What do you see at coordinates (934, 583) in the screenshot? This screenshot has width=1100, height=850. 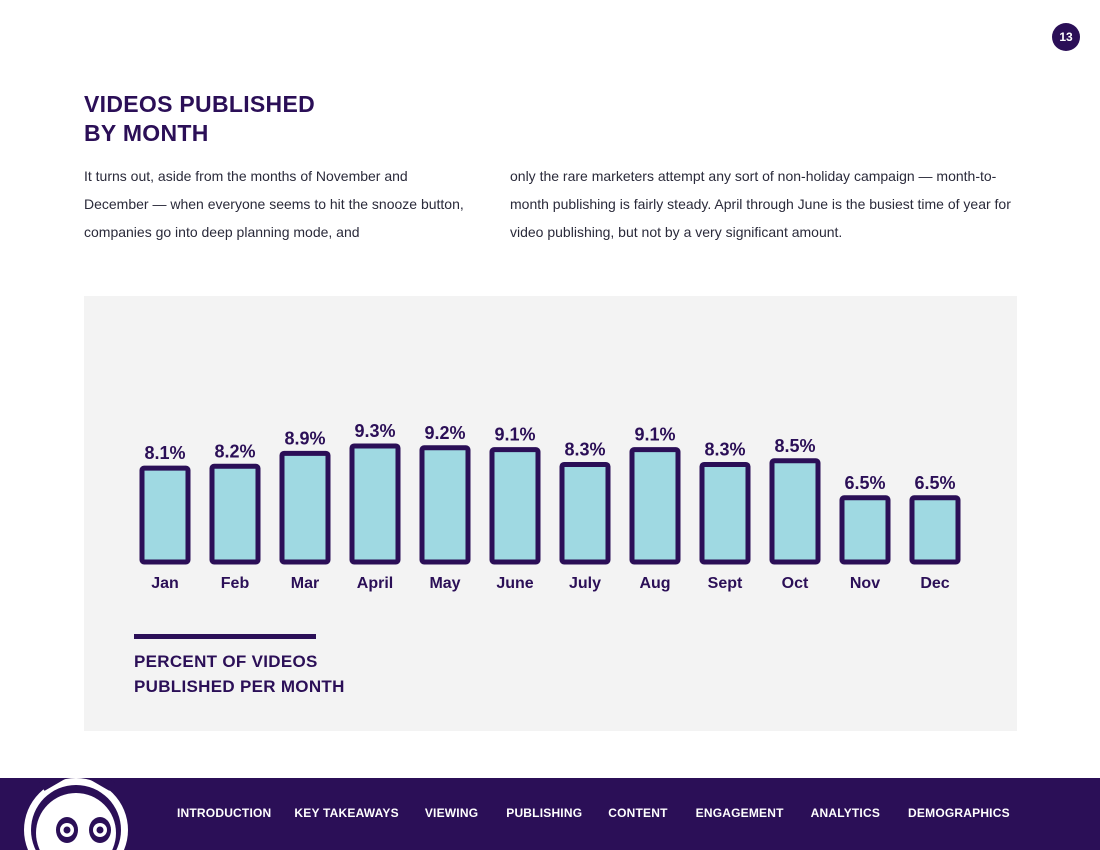 I see `category-label-dec: Dec` at bounding box center [934, 583].